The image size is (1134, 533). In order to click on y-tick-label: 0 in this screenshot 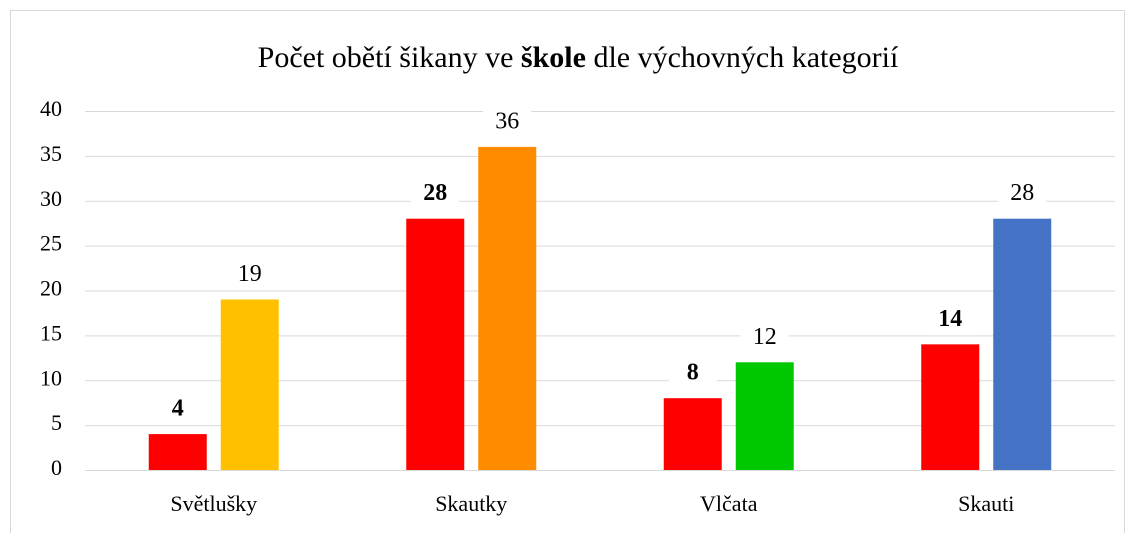, I will do `click(56, 467)`.